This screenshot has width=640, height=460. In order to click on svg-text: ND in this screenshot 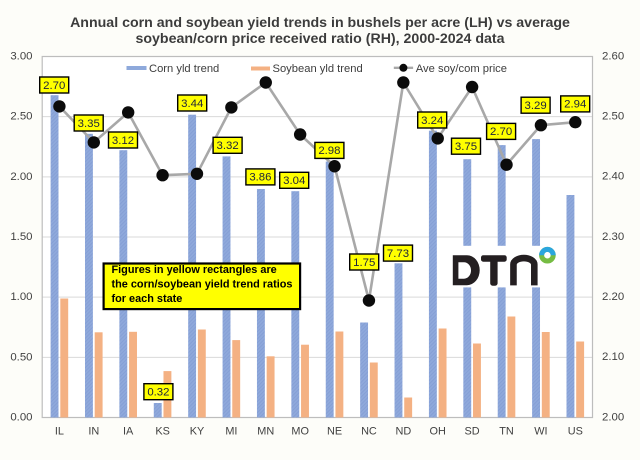, I will do `click(403, 432)`.